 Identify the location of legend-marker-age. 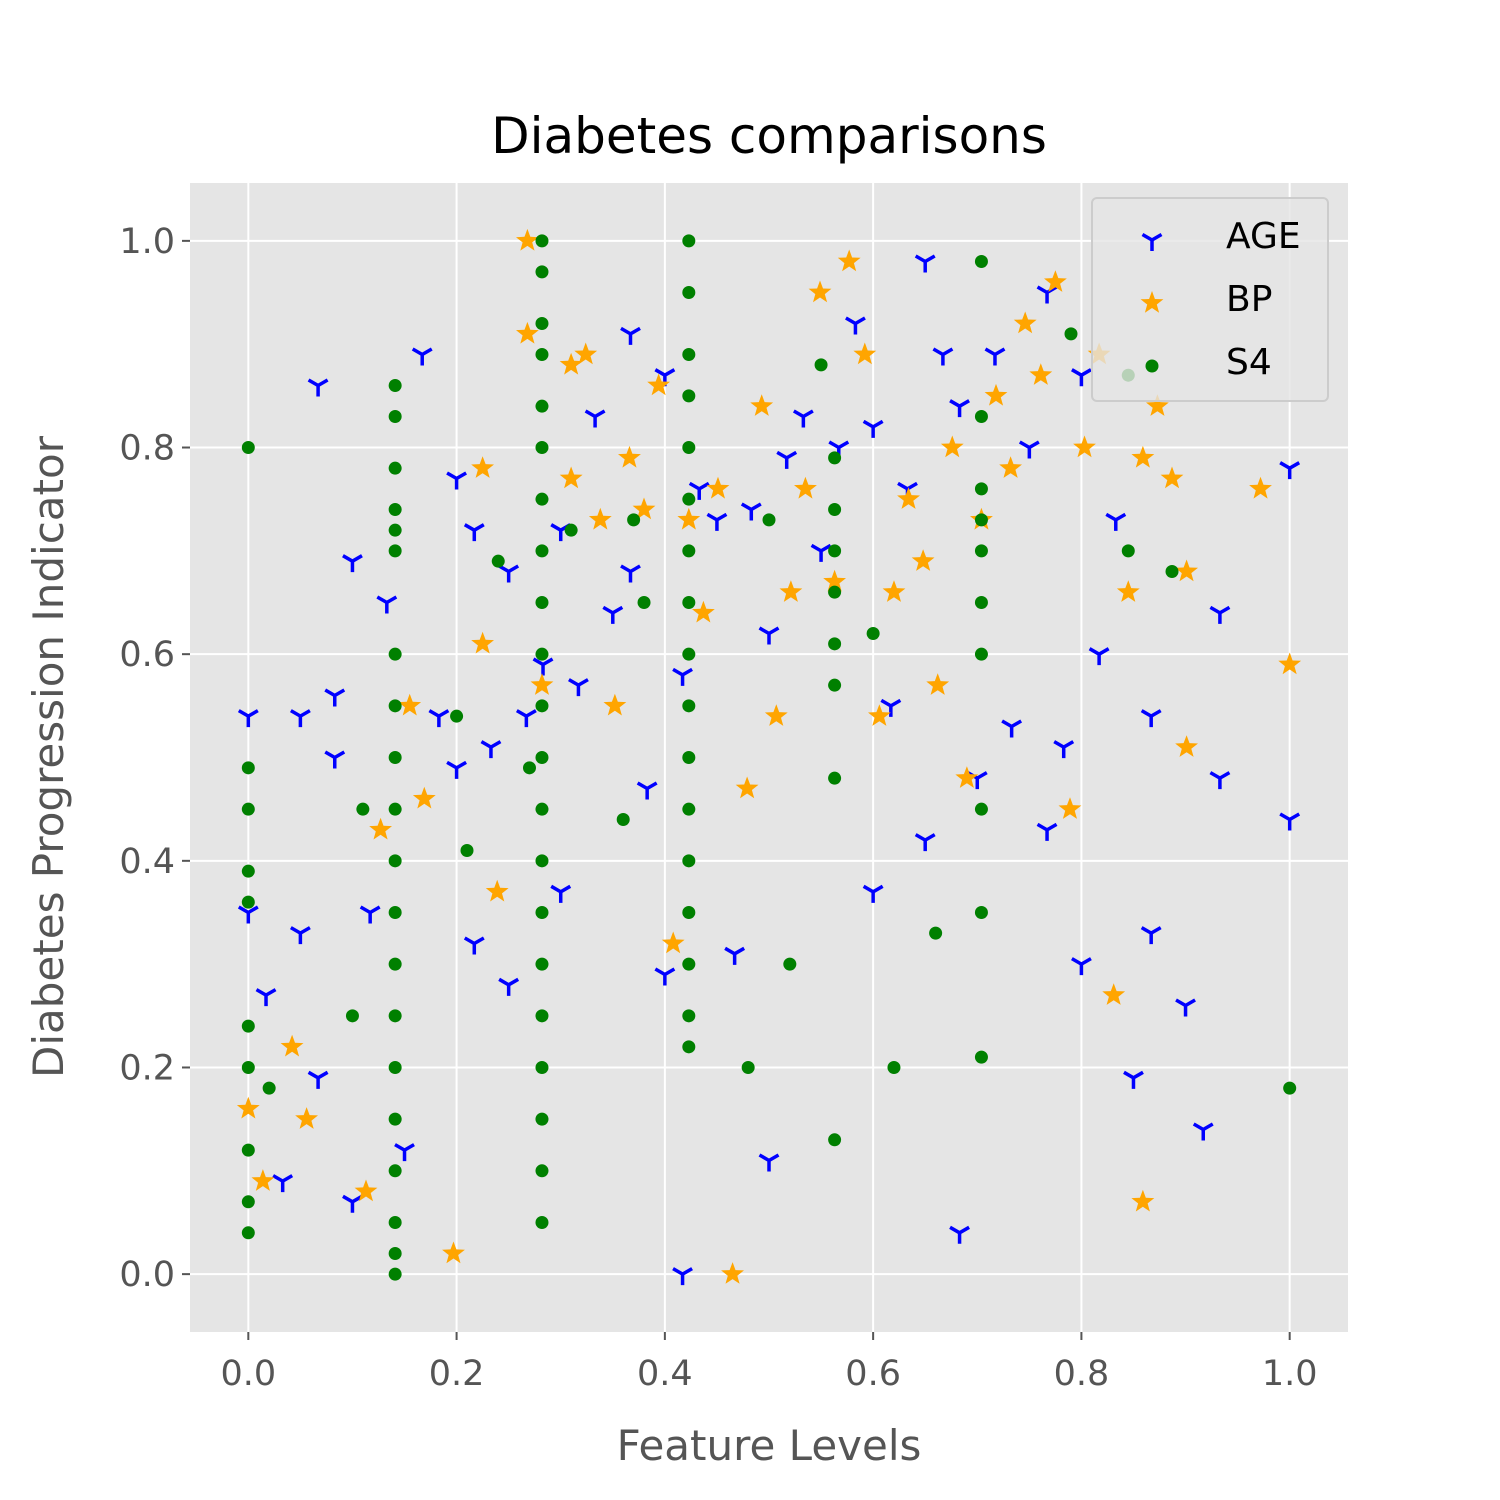
(1152, 241).